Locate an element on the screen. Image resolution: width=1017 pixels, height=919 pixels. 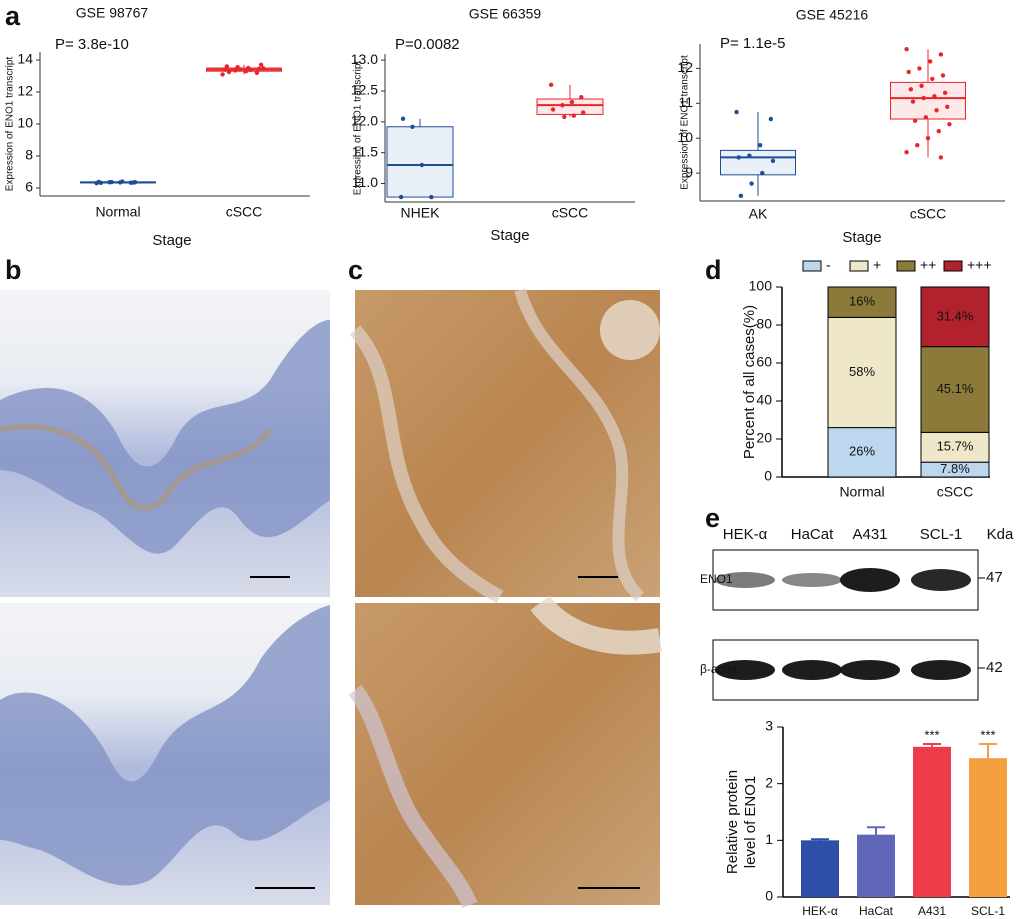
x-tick-label: NHEK is located at coordinates (421, 213).